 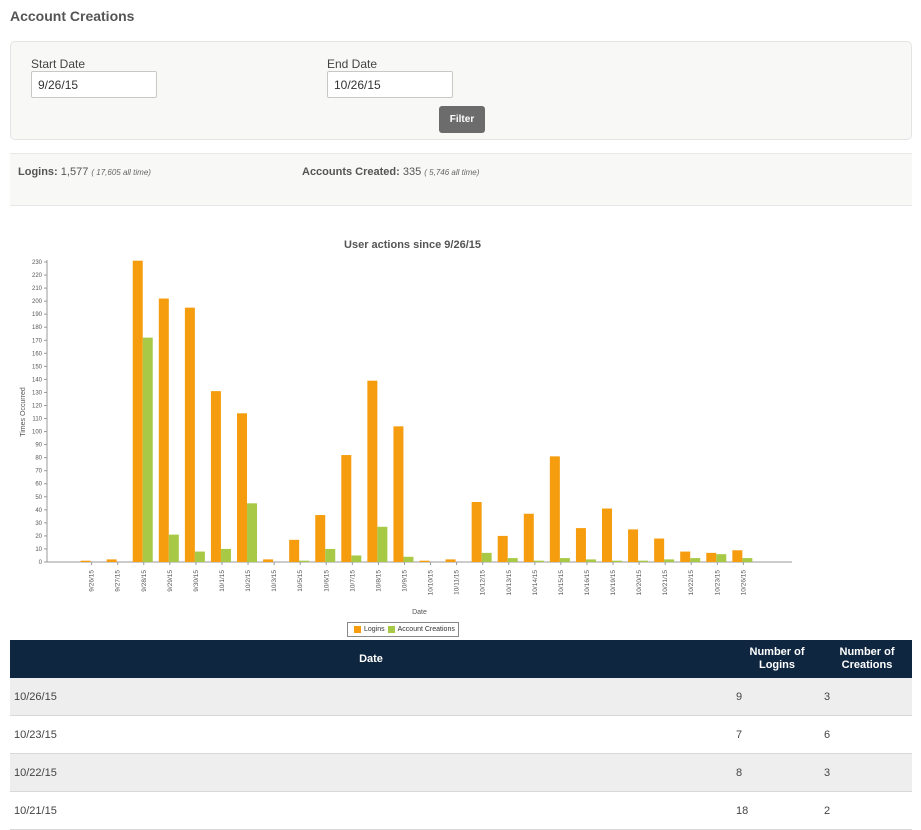 I want to click on table-row: 10/22/15 8 3, so click(x=461, y=772).